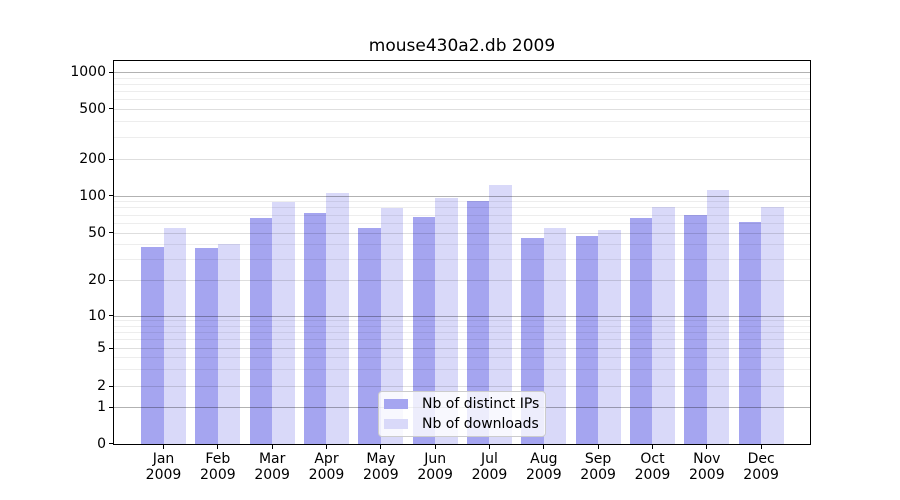 This screenshot has height=500, width=900. I want to click on x-tick-label-oct: Oct 2009, so click(652, 467).